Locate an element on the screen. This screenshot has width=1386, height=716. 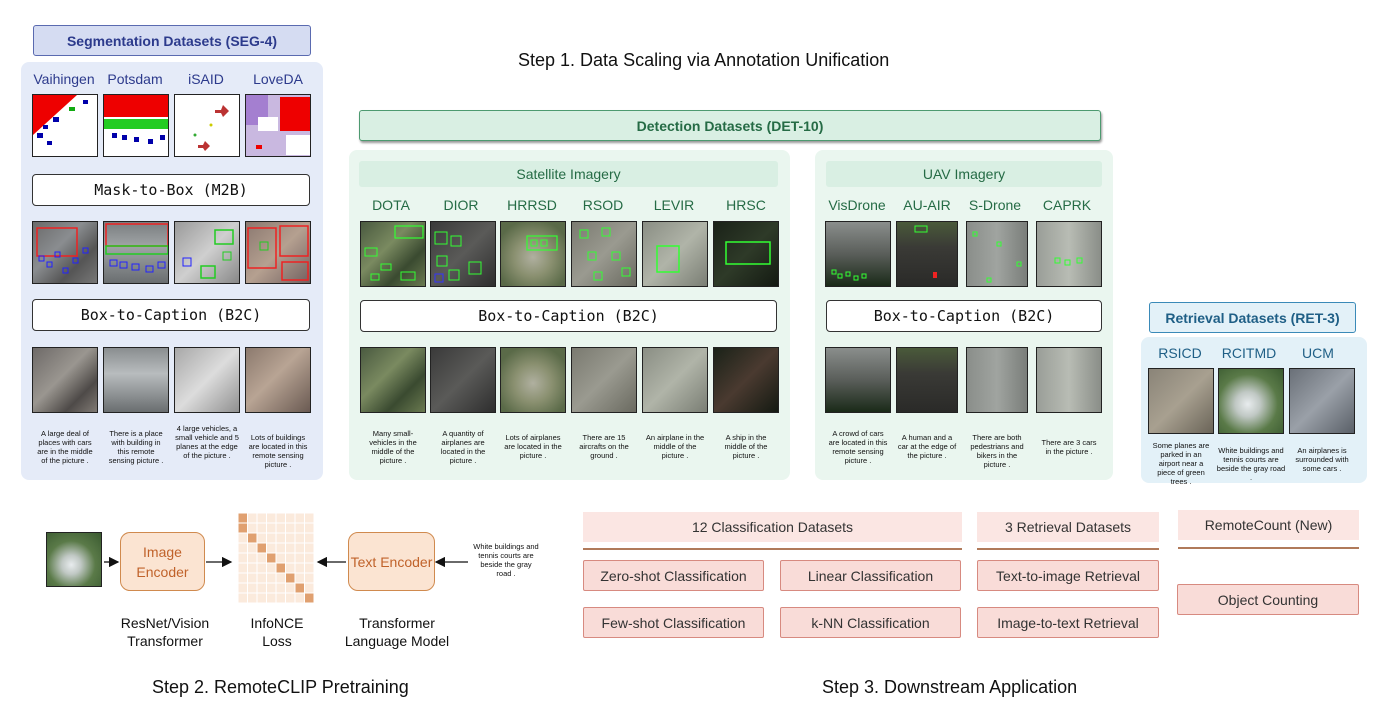
ret-dataset-rcitmd: RCITMD is located at coordinates (1249, 353).